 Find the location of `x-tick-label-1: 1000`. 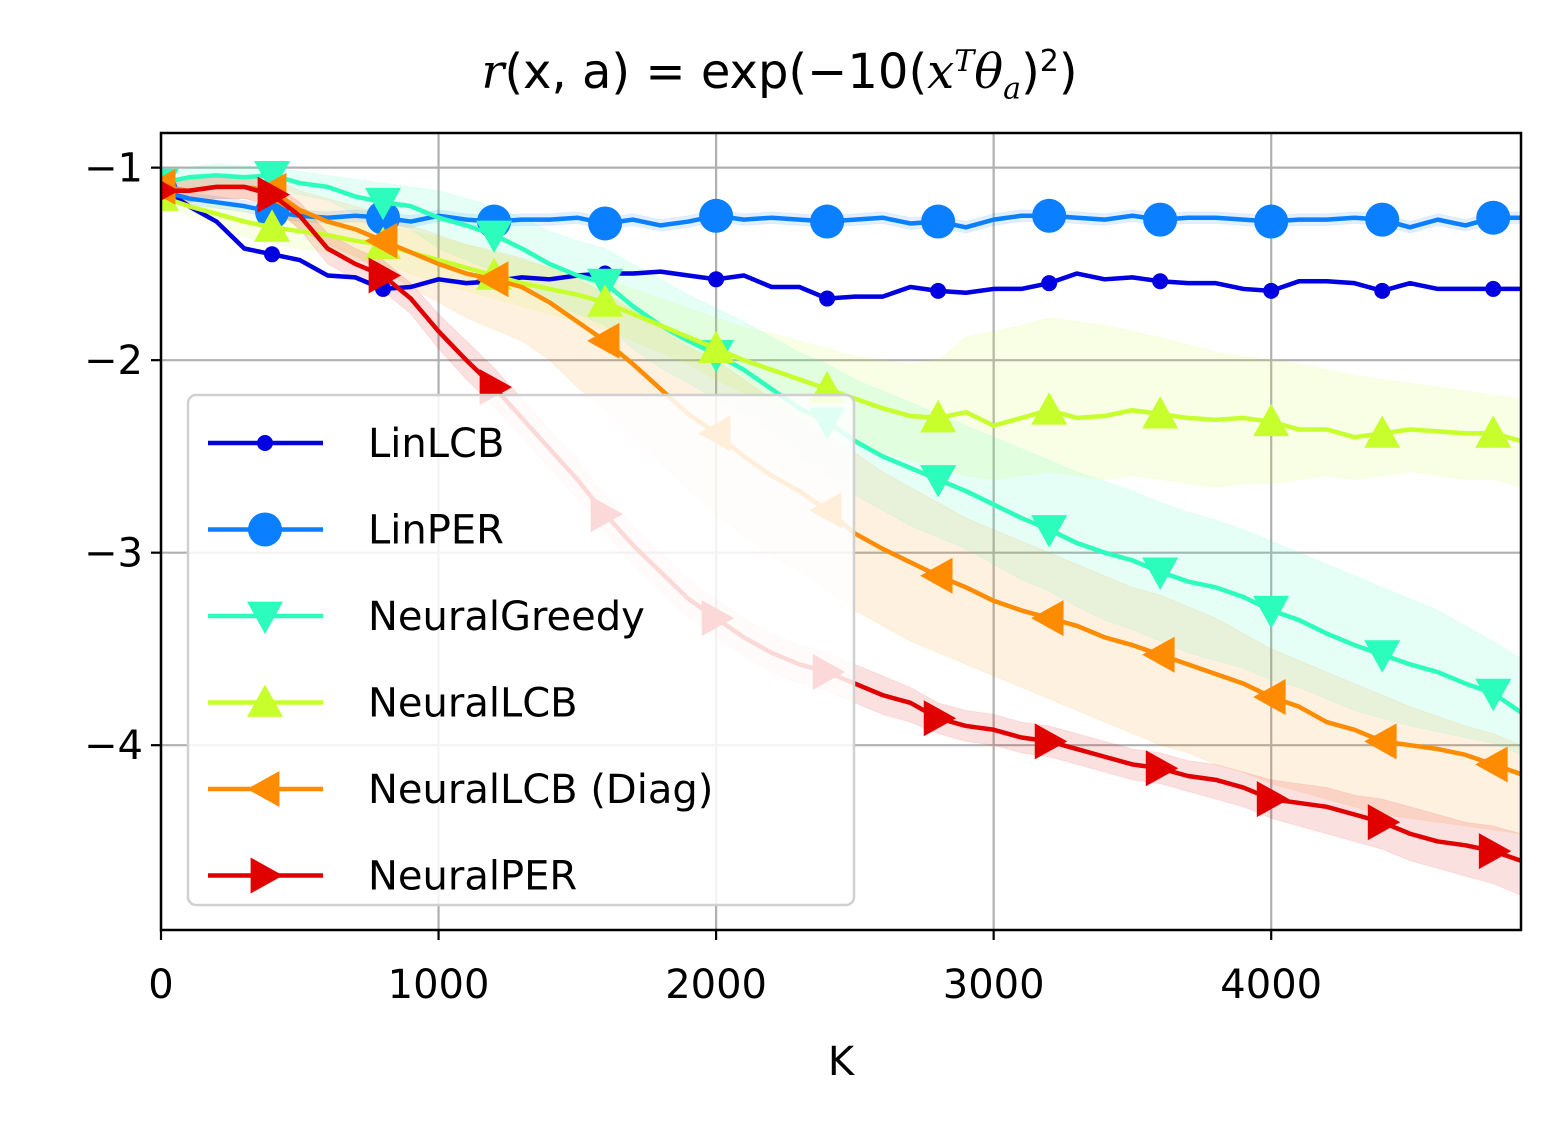

x-tick-label-1: 1000 is located at coordinates (439, 985).